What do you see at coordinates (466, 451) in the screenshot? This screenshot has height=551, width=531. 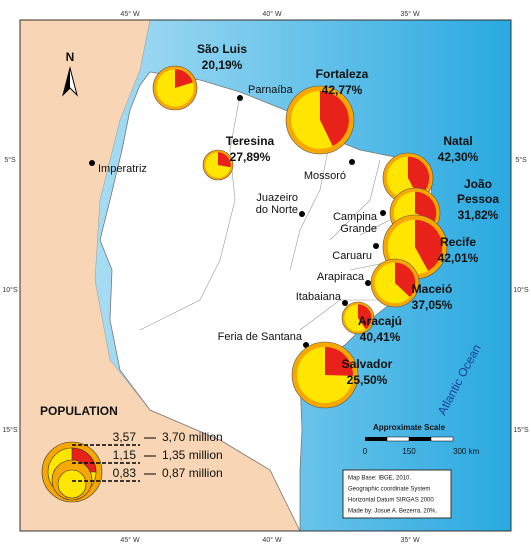 I see `scale-tick: 300 km` at bounding box center [466, 451].